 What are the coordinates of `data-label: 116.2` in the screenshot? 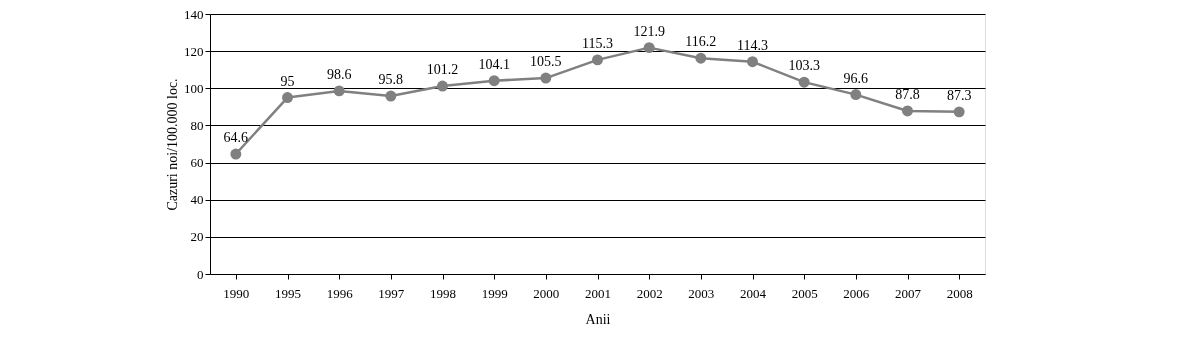 It's located at (701, 42).